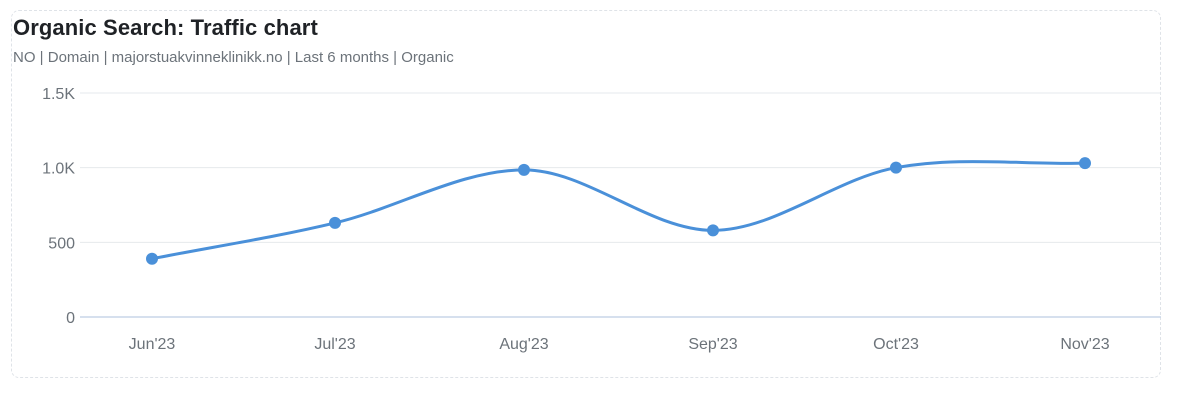  I want to click on x-tick-label: Aug'23, so click(523, 344).